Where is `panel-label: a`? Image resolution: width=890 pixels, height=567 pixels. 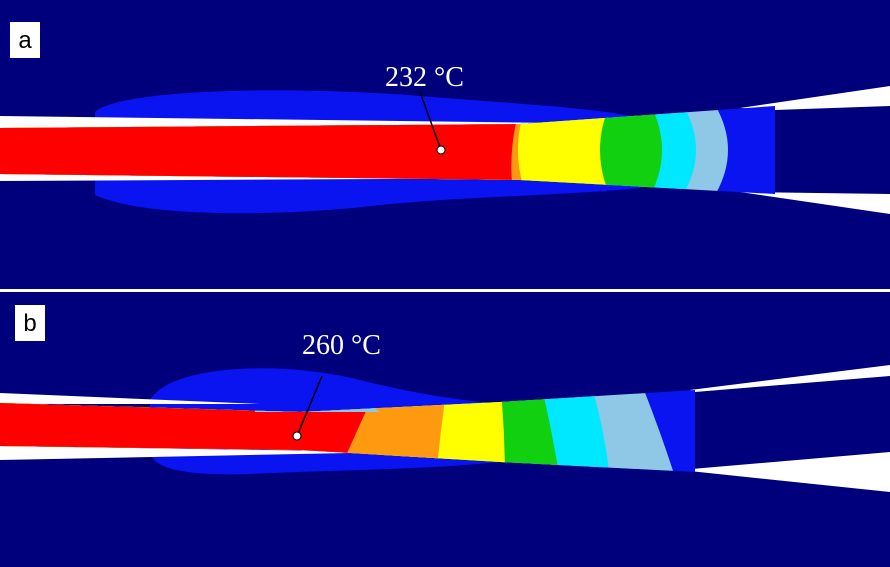
panel-label: a is located at coordinates (25, 40).